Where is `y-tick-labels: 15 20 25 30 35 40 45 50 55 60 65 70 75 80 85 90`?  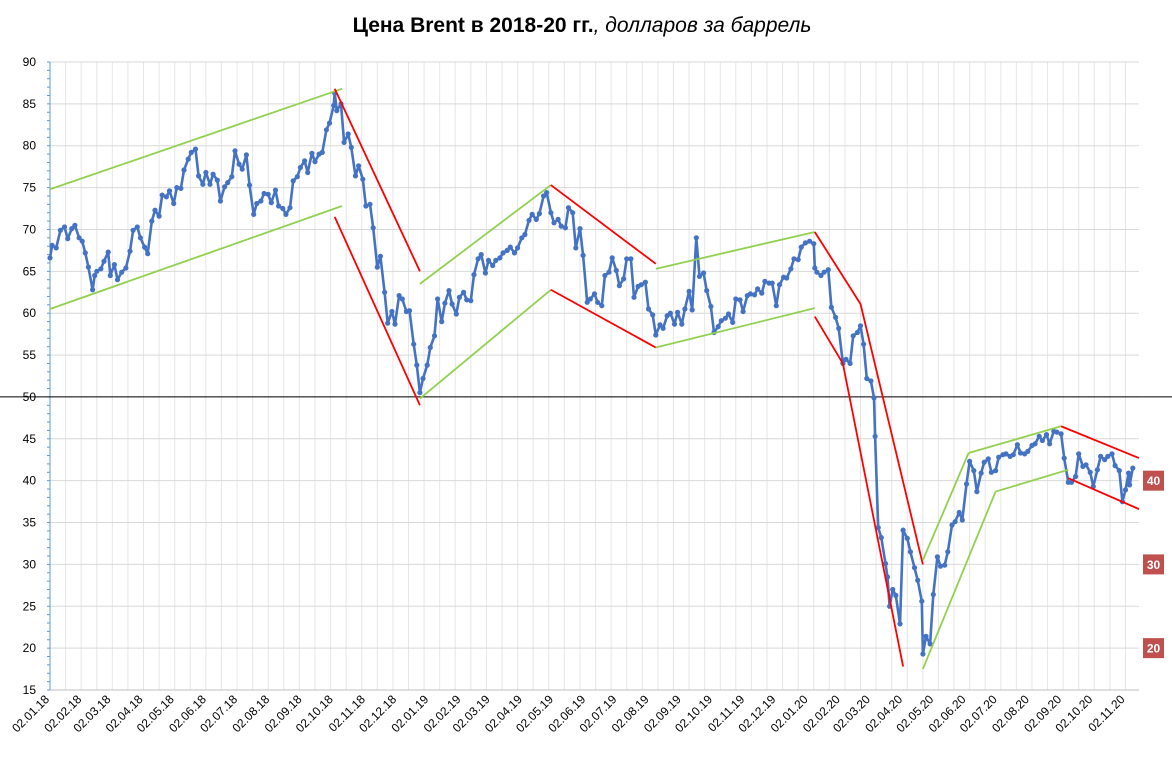 y-tick-labels: 15 20 25 30 35 40 45 50 55 60 65 70 75 80 85 90 is located at coordinates (30, 376).